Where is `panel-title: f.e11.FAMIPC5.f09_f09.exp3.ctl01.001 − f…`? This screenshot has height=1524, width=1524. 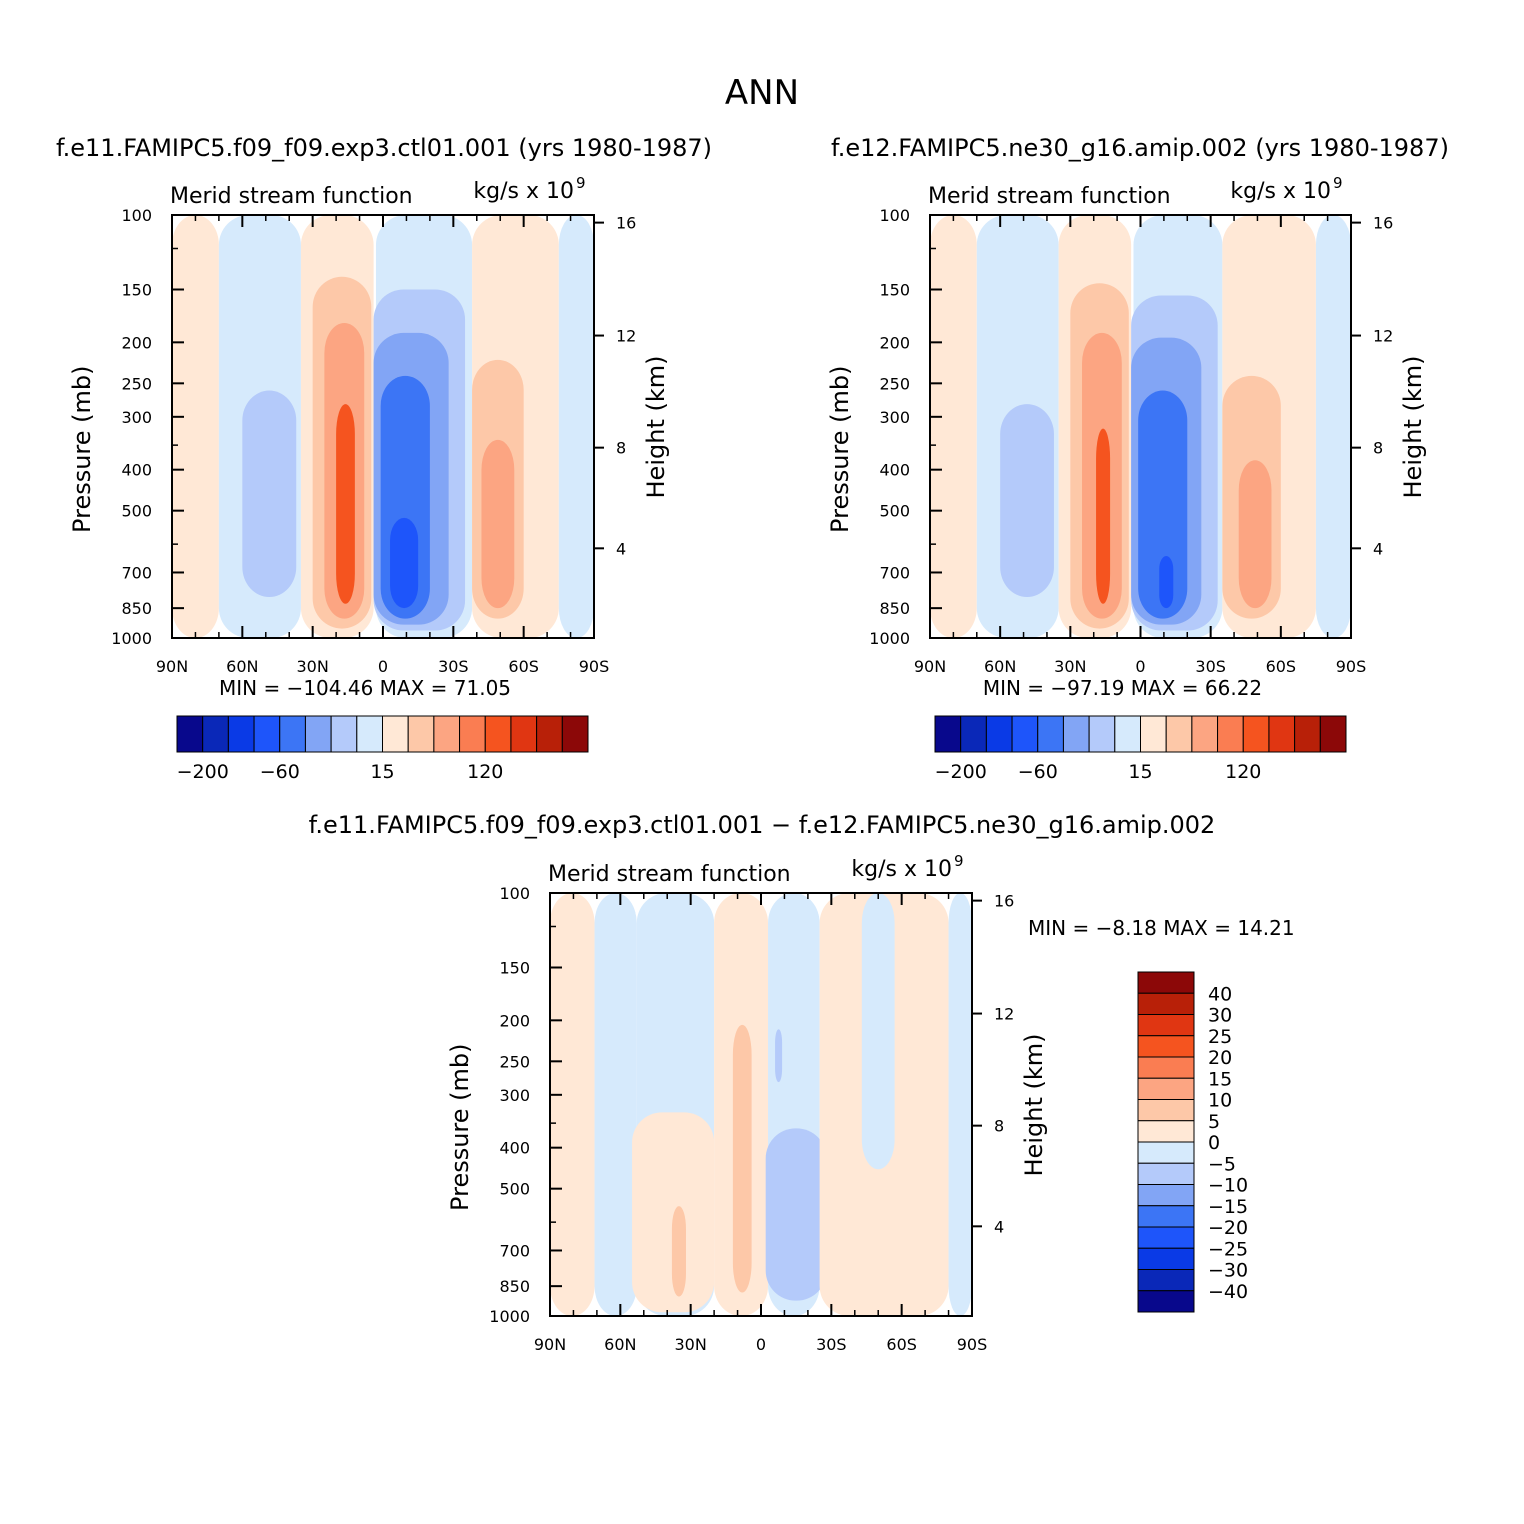 panel-title: f.e11.FAMIPC5.f09_f09.exp3.ctl01.001 − f… is located at coordinates (762, 825).